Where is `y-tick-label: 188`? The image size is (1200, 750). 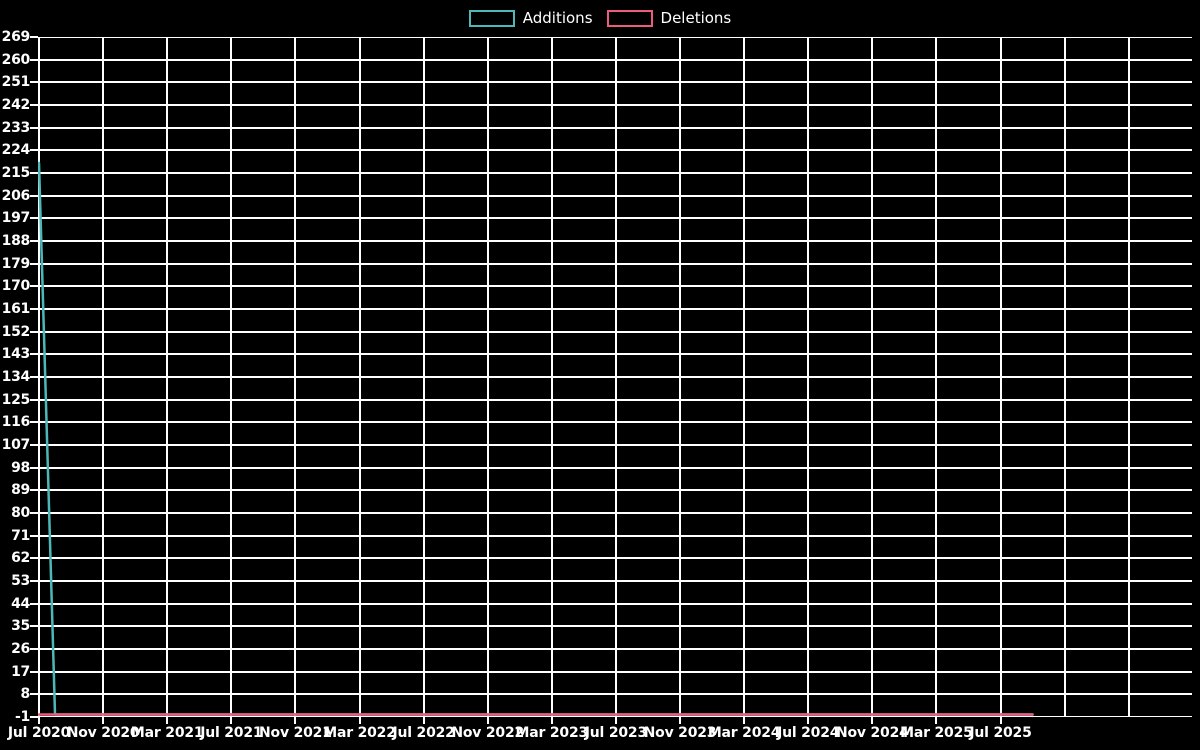 y-tick-label: 188 is located at coordinates (16, 241).